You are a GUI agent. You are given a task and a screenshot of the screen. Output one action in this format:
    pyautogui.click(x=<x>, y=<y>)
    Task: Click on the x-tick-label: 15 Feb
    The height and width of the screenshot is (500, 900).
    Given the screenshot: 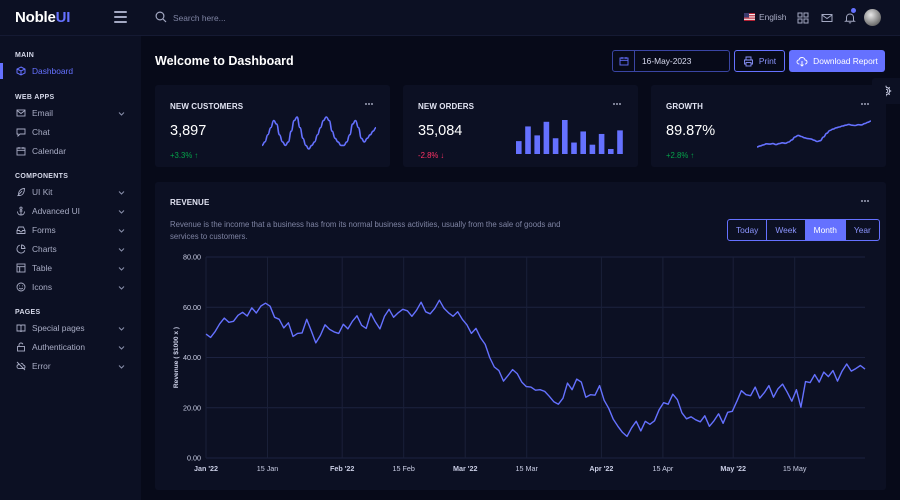 What is the action you would take?
    pyautogui.click(x=404, y=468)
    